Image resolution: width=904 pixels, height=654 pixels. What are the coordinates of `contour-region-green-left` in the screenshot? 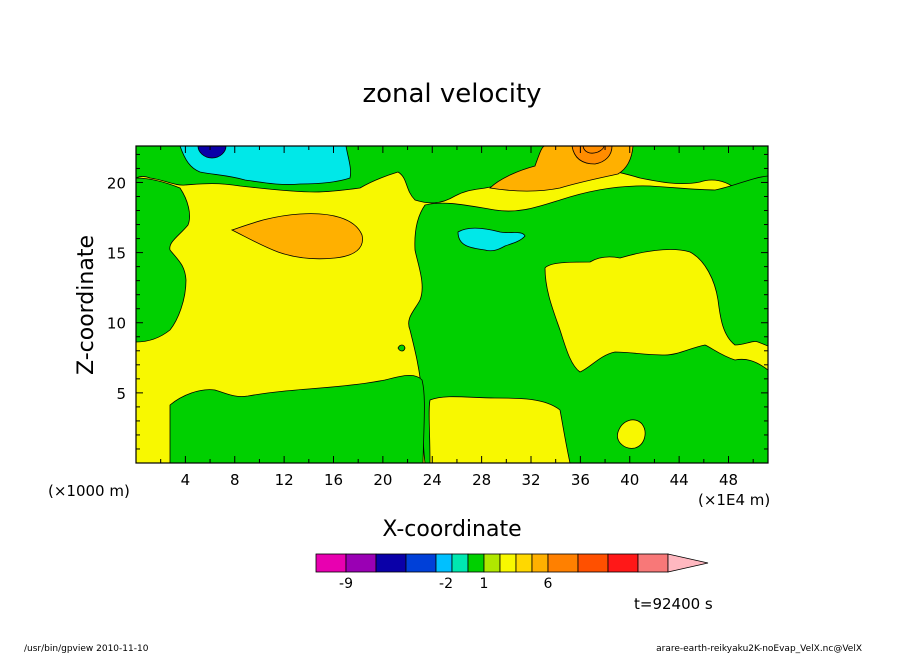 It's located at (163, 260).